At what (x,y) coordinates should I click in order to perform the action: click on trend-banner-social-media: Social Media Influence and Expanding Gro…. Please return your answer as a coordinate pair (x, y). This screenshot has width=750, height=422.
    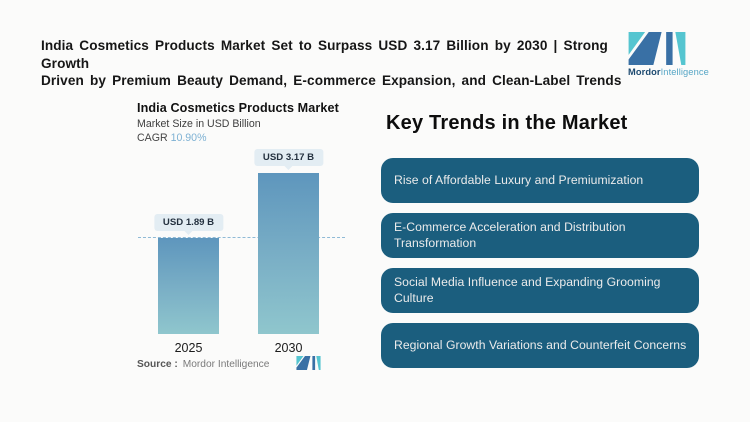
    Looking at the image, I should click on (540, 290).